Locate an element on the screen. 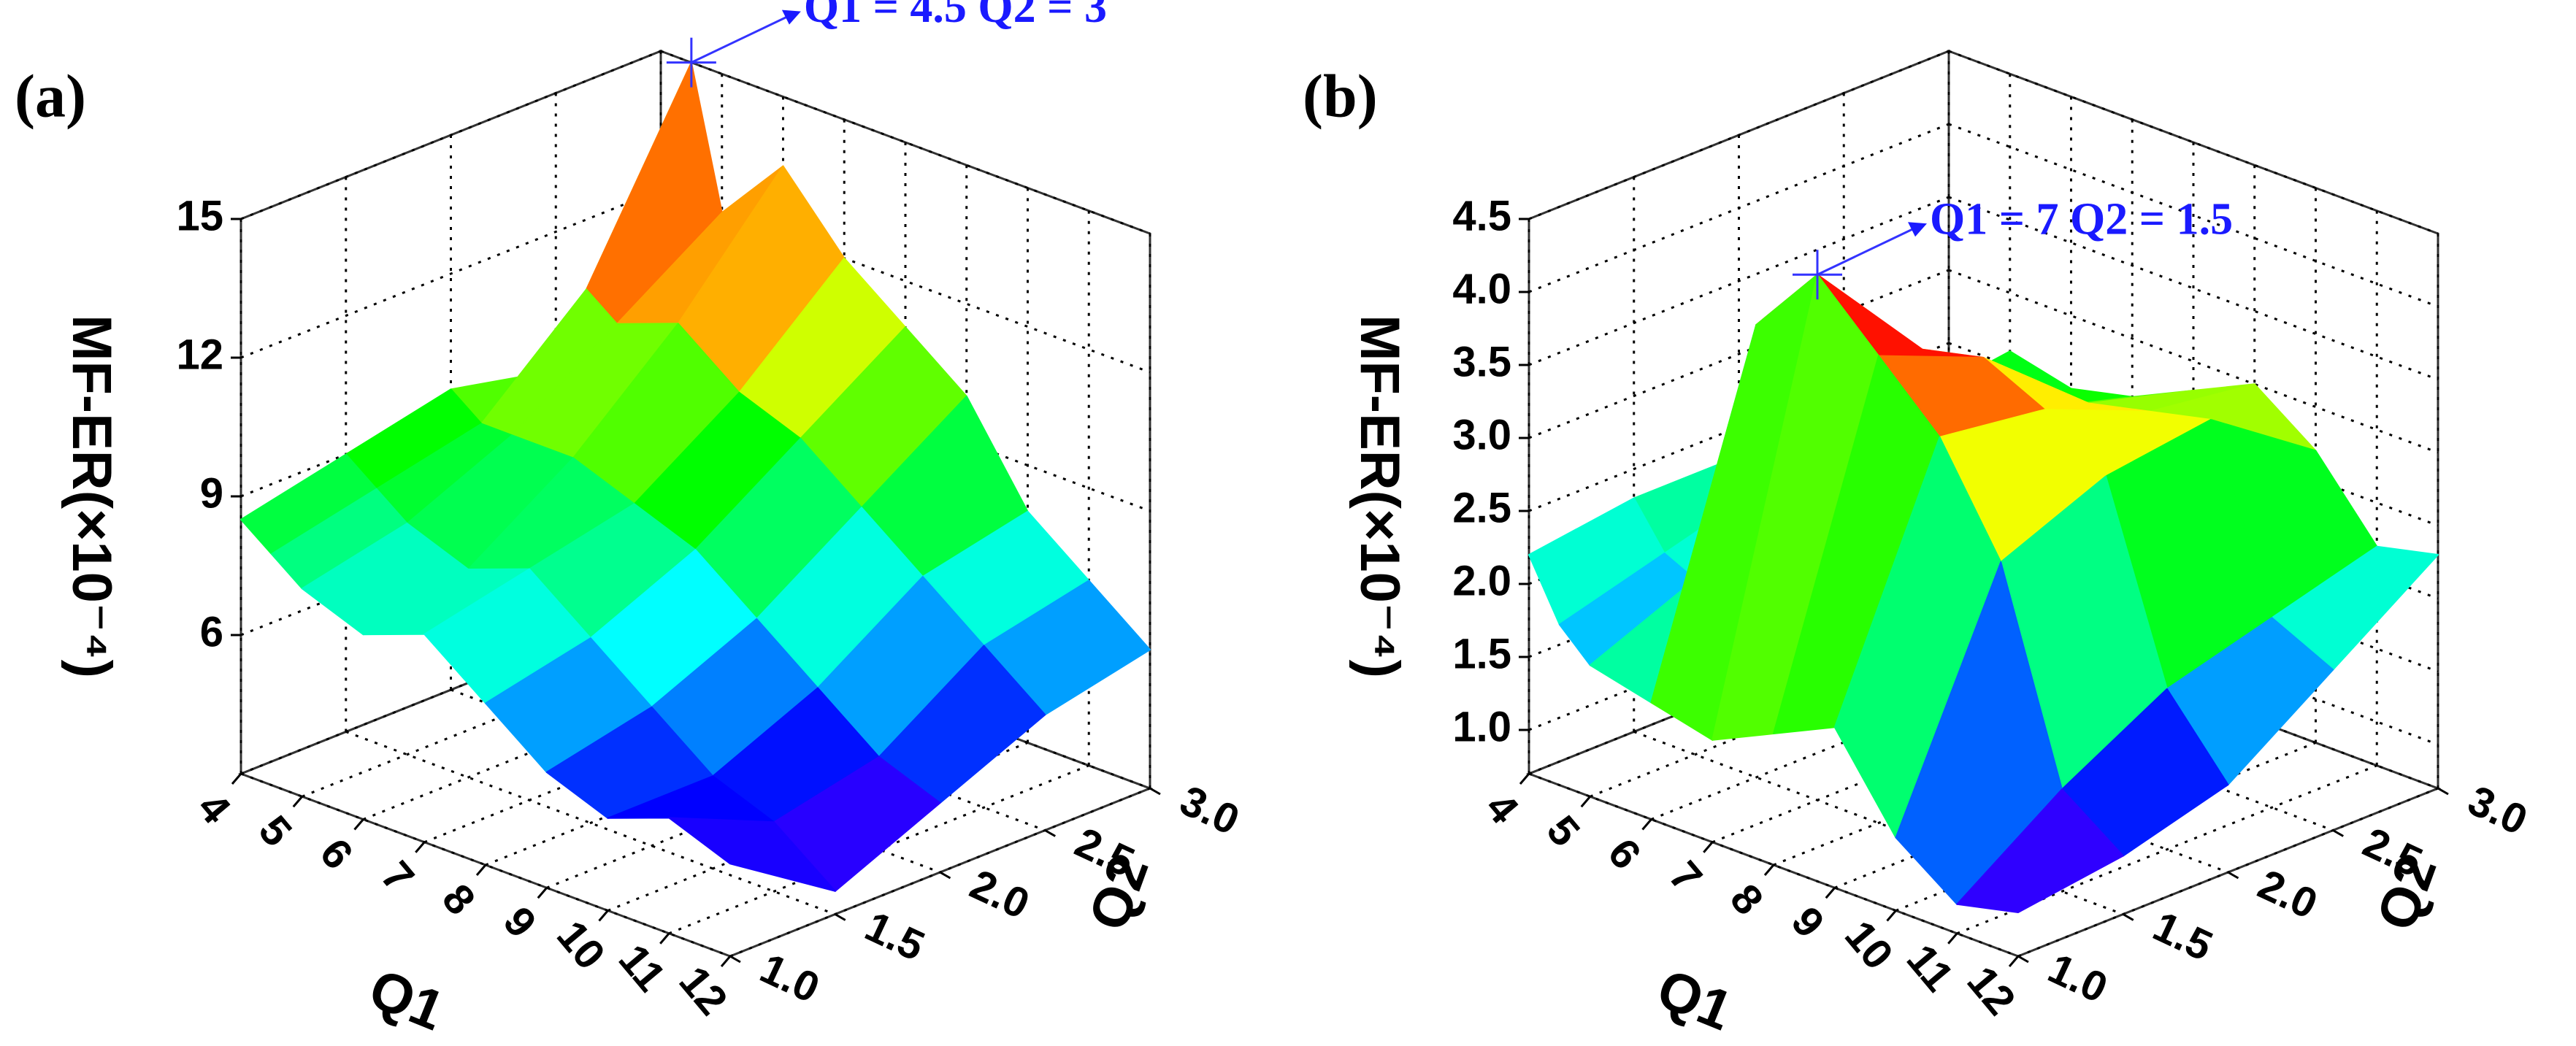 This screenshot has height=1046, width=2576. annotation-text: Q1 = 4.5 Q2 = 3 is located at coordinates (956, 16).